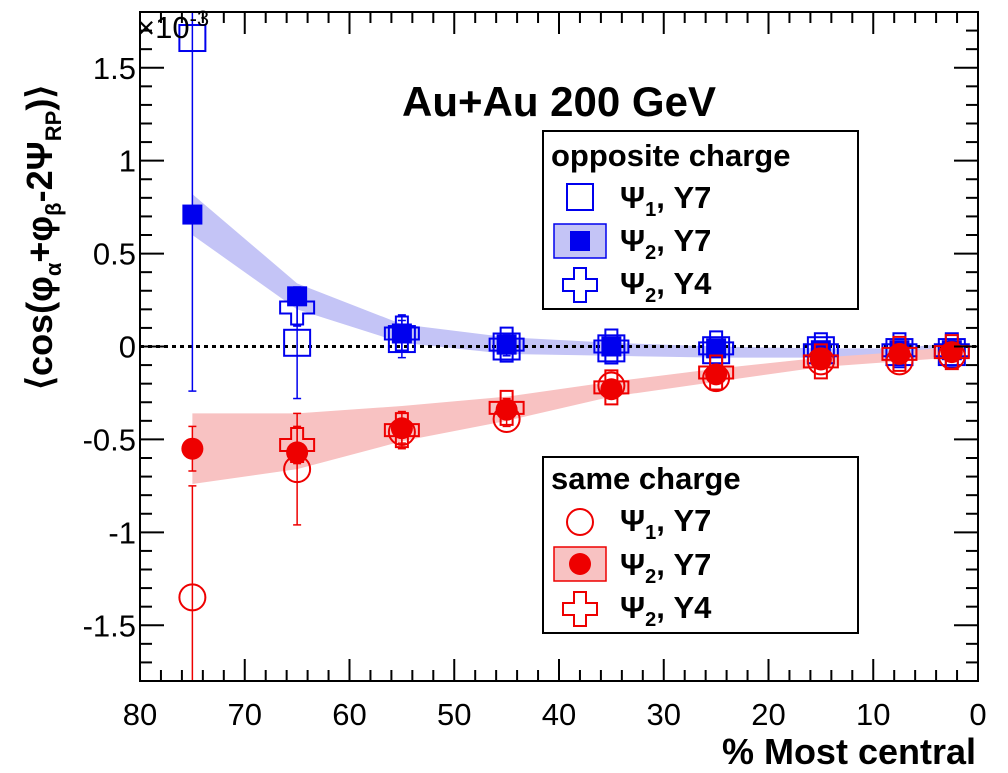  What do you see at coordinates (114, 254) in the screenshot?
I see `y-tick-label: 0.5` at bounding box center [114, 254].